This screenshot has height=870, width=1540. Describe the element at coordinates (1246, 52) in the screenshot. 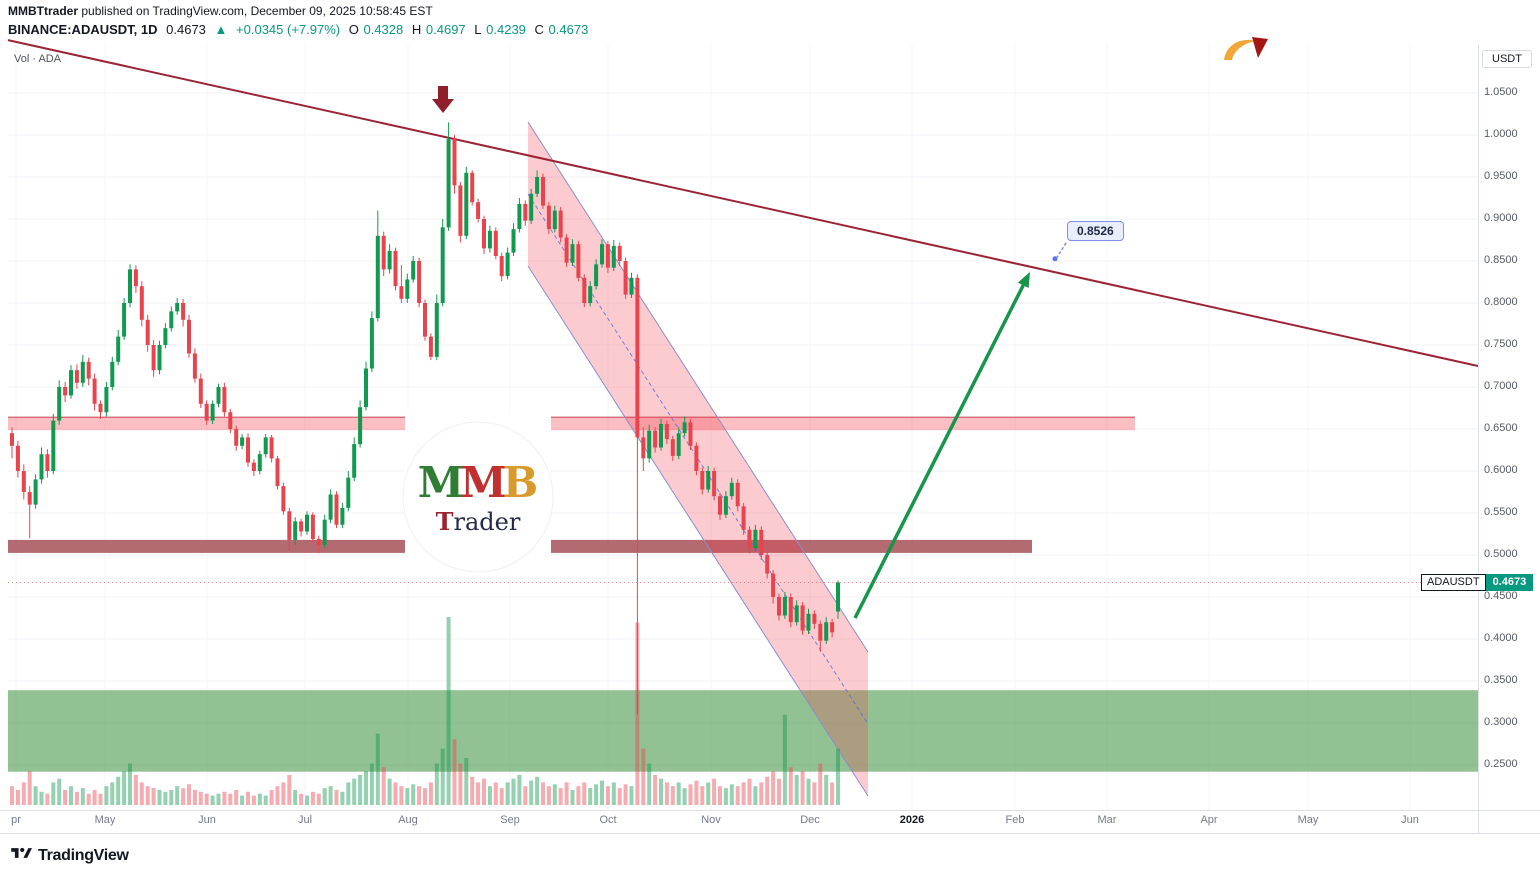

I see `decorative-sticker-icon` at that location.